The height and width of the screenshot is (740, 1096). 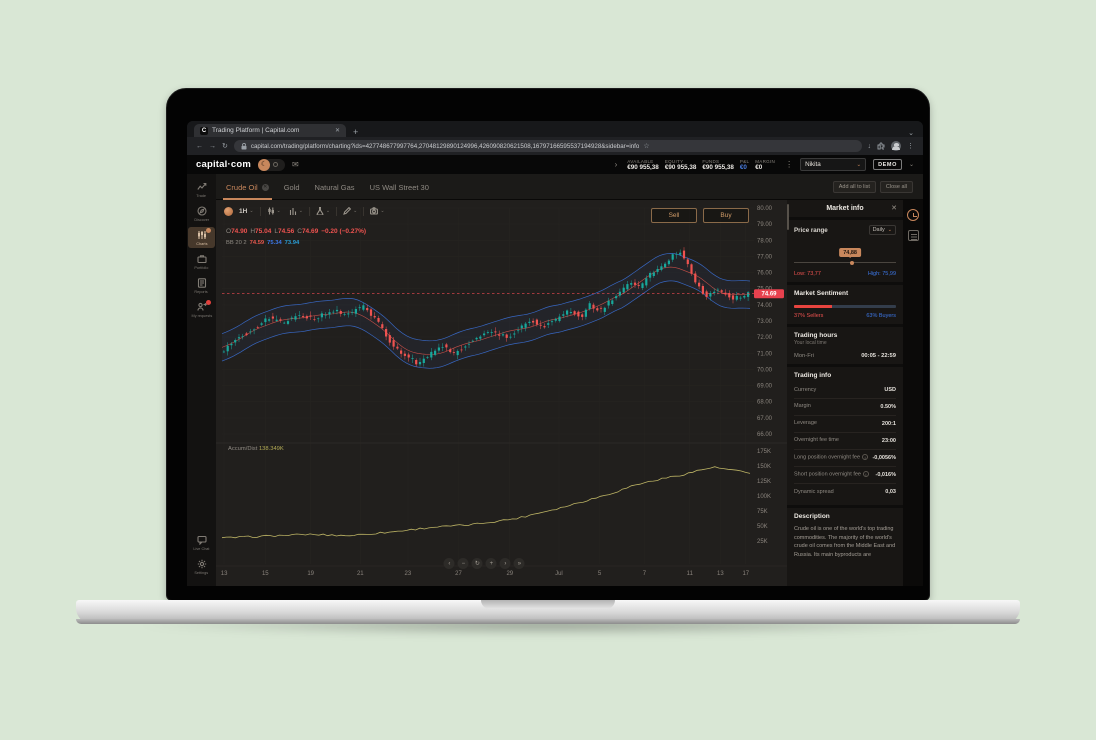 I want to click on sidebar-item-trade: Trade, so click(x=201, y=189).